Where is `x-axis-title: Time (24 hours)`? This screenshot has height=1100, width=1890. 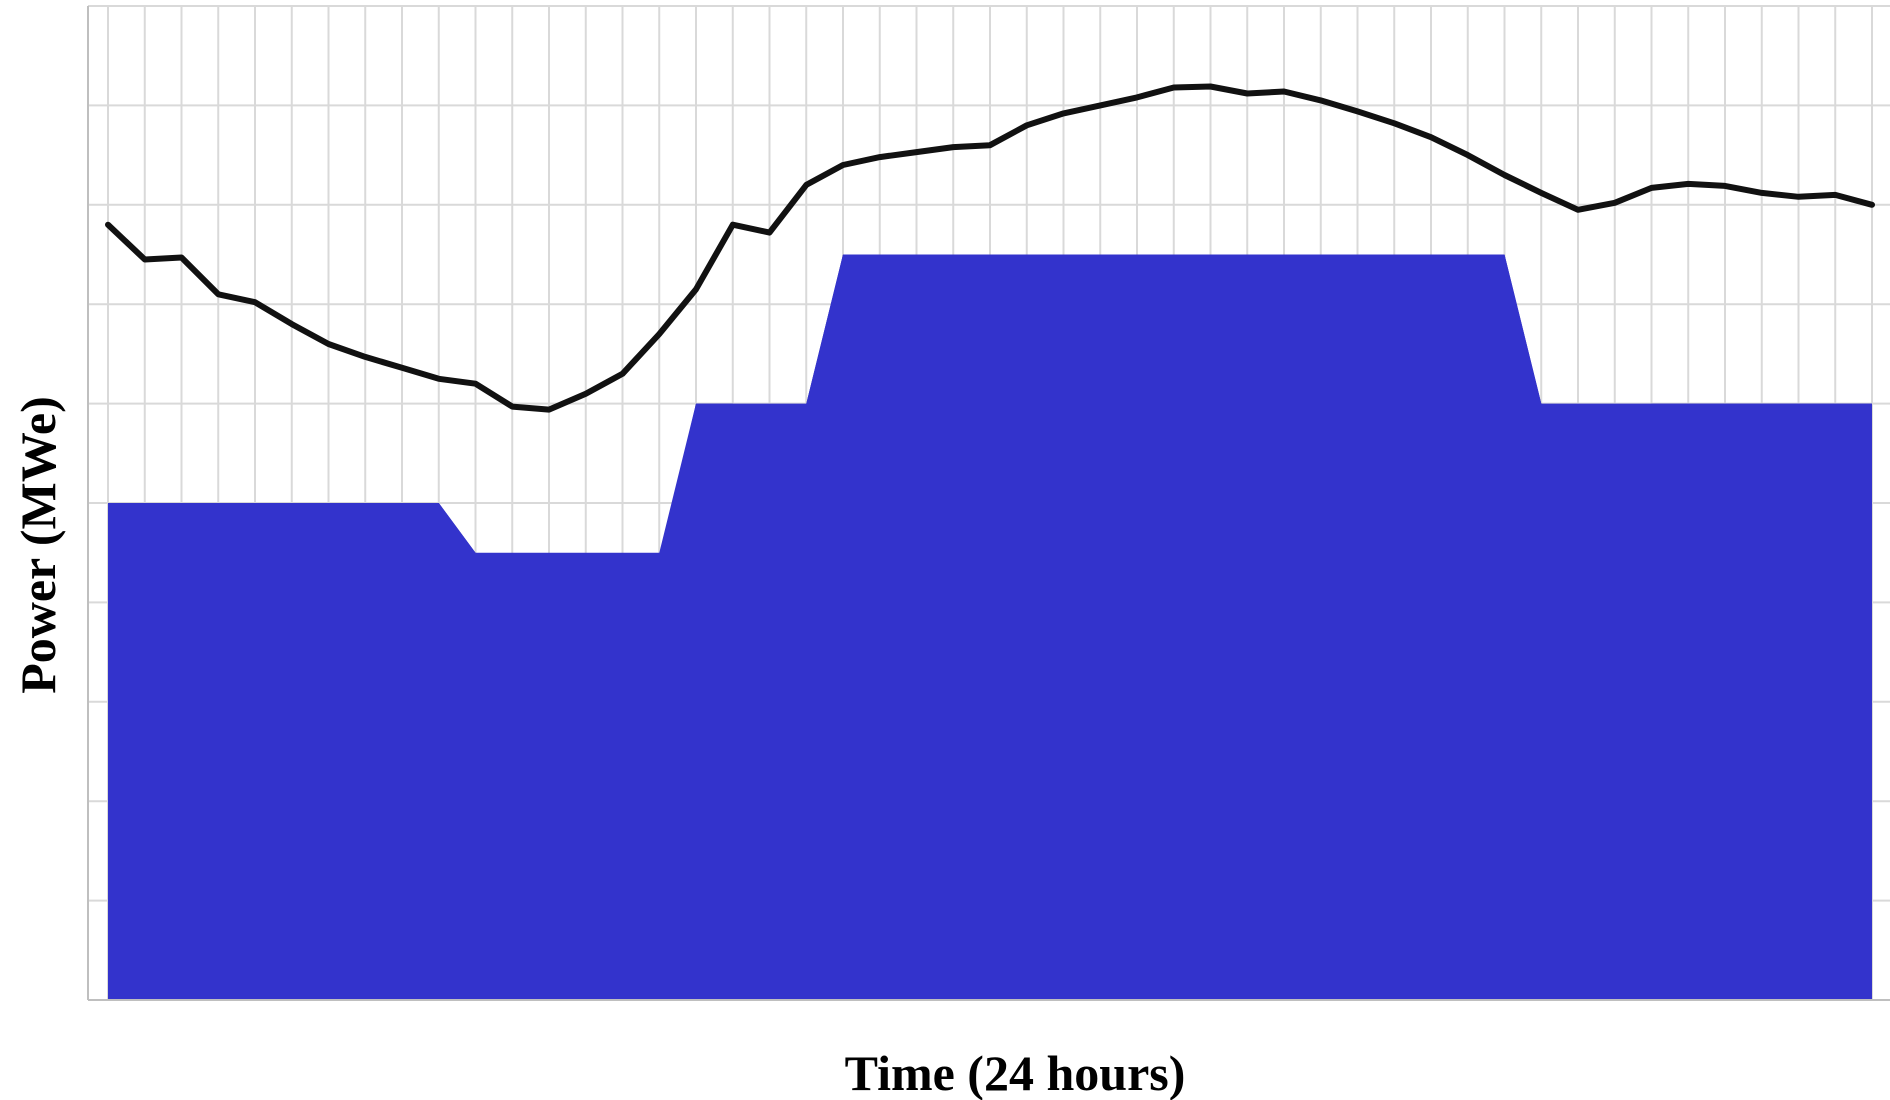 x-axis-title: Time (24 hours) is located at coordinates (1015, 1072).